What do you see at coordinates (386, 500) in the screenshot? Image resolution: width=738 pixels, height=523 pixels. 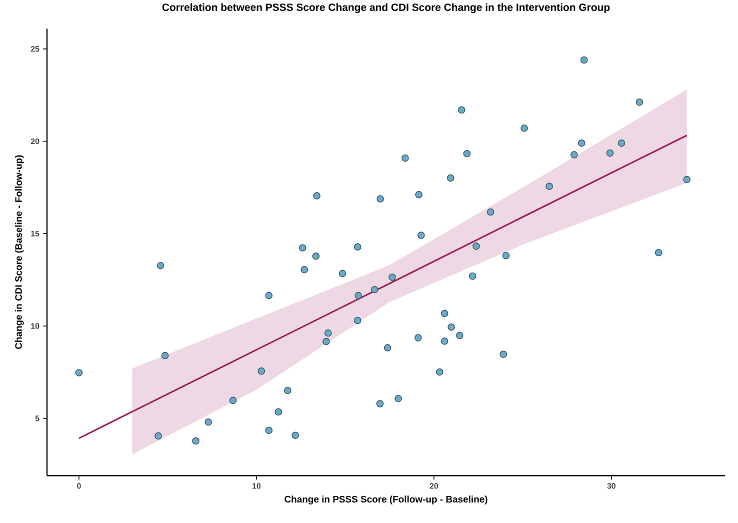 I see `x-axis-title: Change in PSSS Score (Follow-up - Baseline)` at bounding box center [386, 500].